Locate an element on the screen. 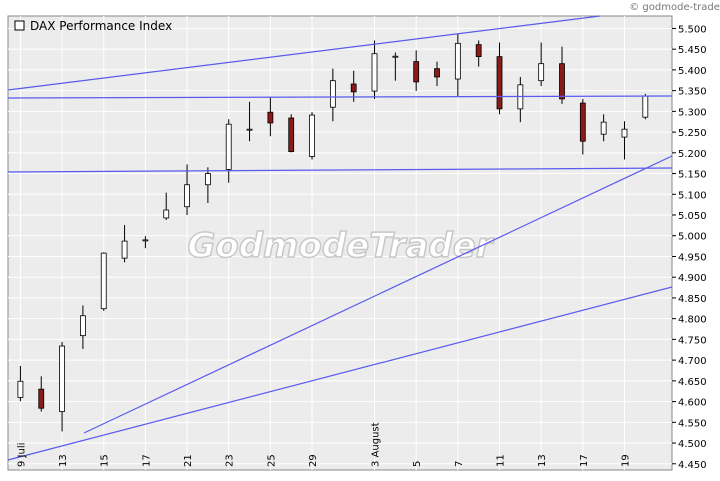 Image resolution: width=720 pixels, height=481 pixels. x-tick-label: 3 August is located at coordinates (376, 444).